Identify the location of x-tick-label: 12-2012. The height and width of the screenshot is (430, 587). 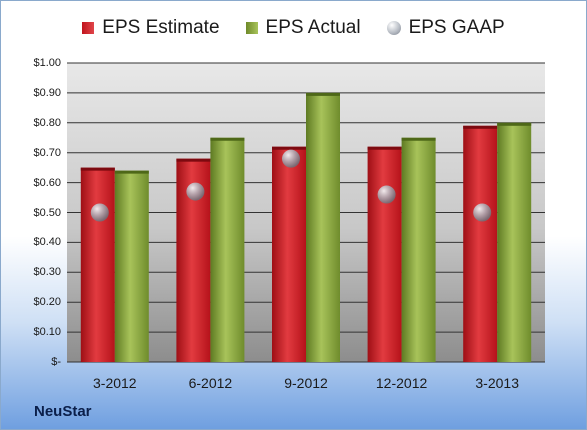
(401, 383).